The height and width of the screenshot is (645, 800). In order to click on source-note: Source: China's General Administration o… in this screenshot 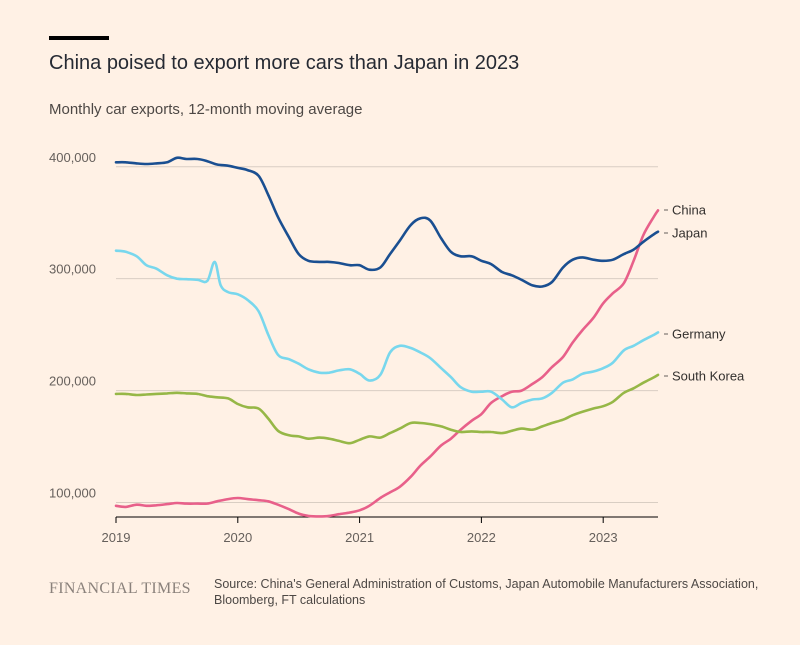, I will do `click(486, 592)`.